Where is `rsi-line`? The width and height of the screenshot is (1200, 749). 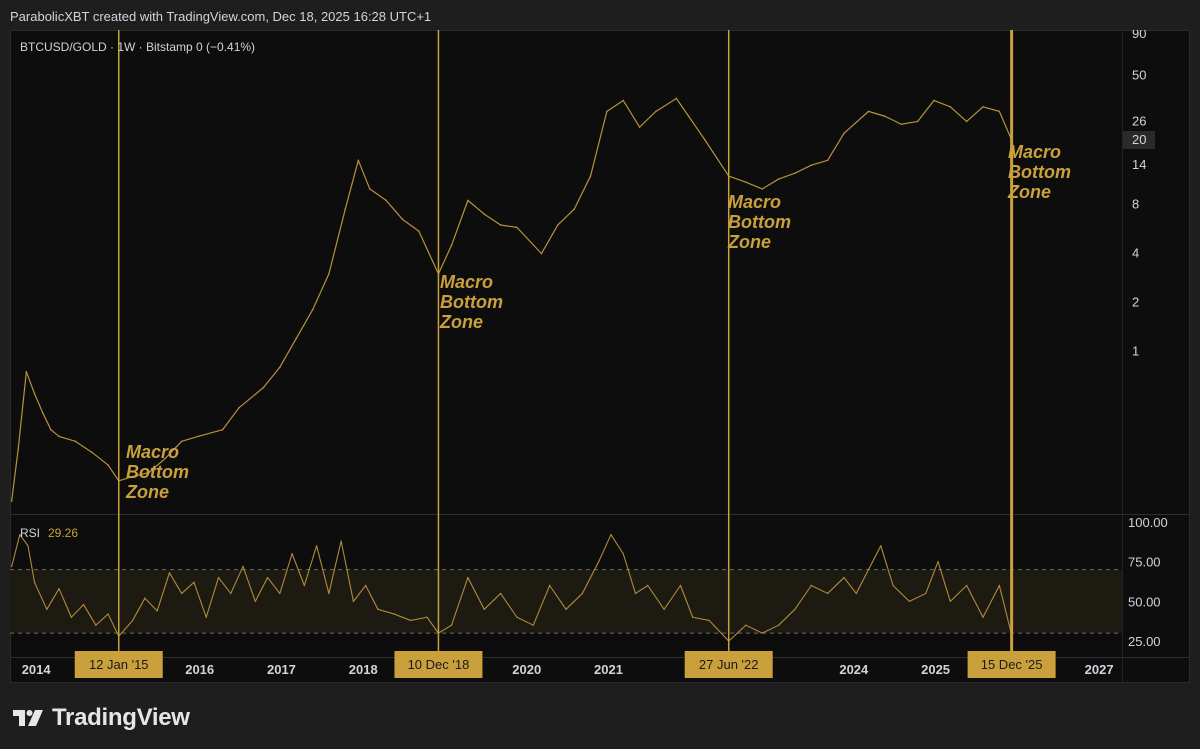
rsi-line is located at coordinates (512, 588).